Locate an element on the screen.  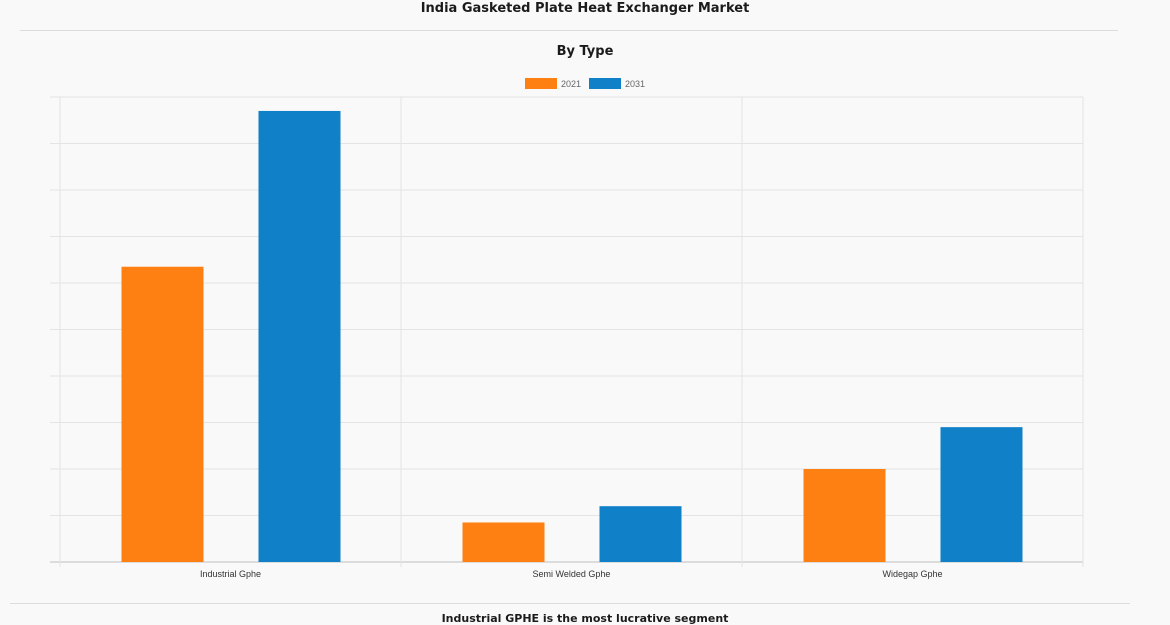
x-tick-label: Industrial Gphe is located at coordinates (230, 574).